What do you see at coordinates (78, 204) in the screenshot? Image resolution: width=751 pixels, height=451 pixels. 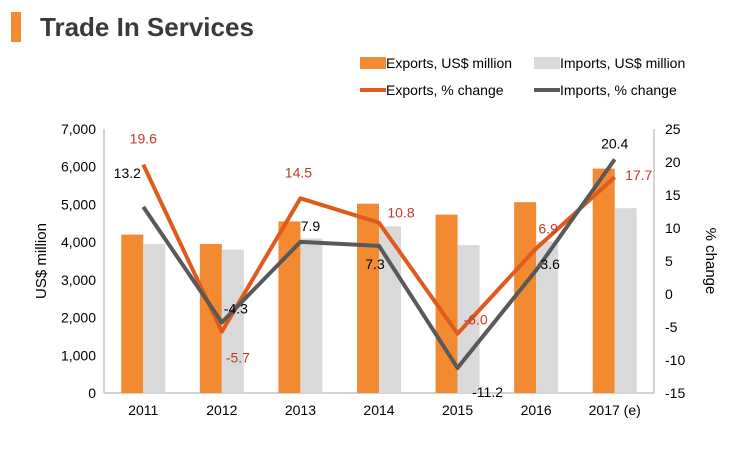 I see `left-tick-label: 5,000` at bounding box center [78, 204].